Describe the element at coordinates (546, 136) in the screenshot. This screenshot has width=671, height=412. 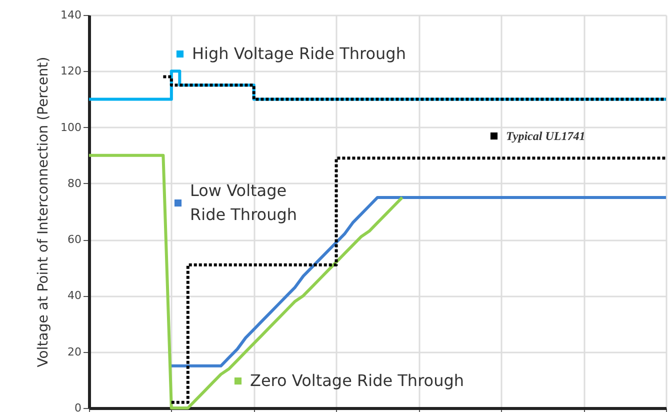
I see `legend-label: Typical UL1741` at that location.